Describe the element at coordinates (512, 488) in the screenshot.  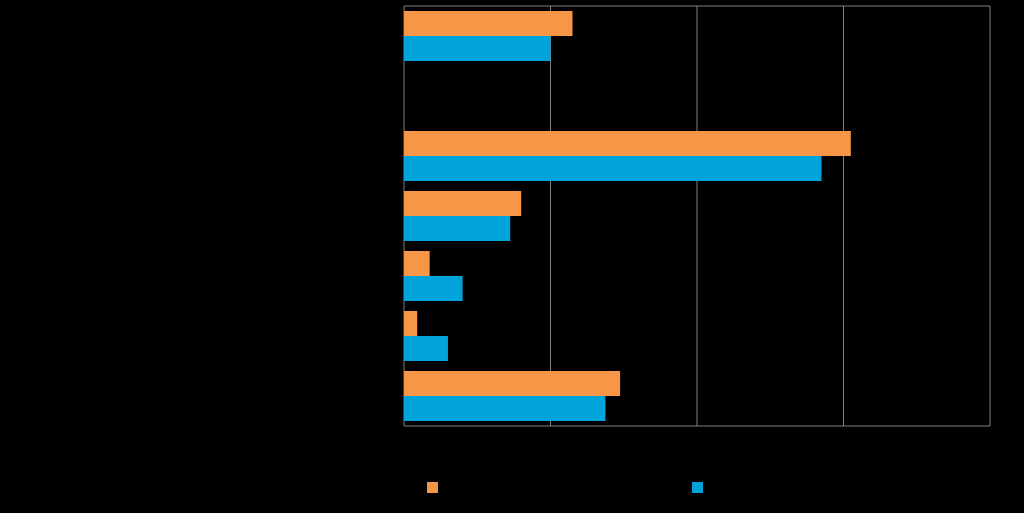
I see `legend` at that location.